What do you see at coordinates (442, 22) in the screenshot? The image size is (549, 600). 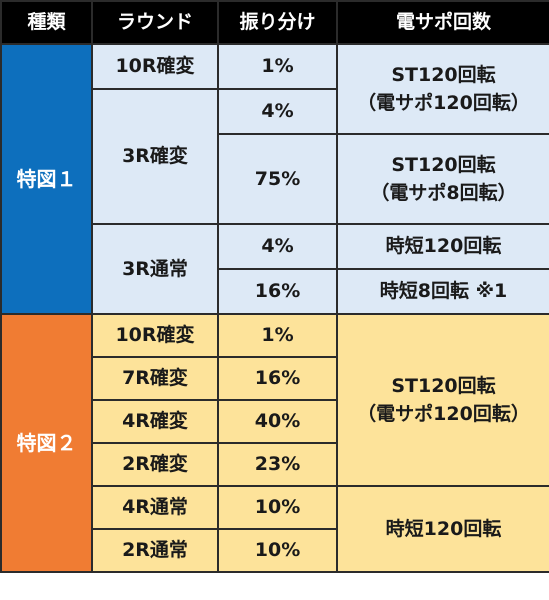 I see `header-support-count: 電サポ回数` at bounding box center [442, 22].